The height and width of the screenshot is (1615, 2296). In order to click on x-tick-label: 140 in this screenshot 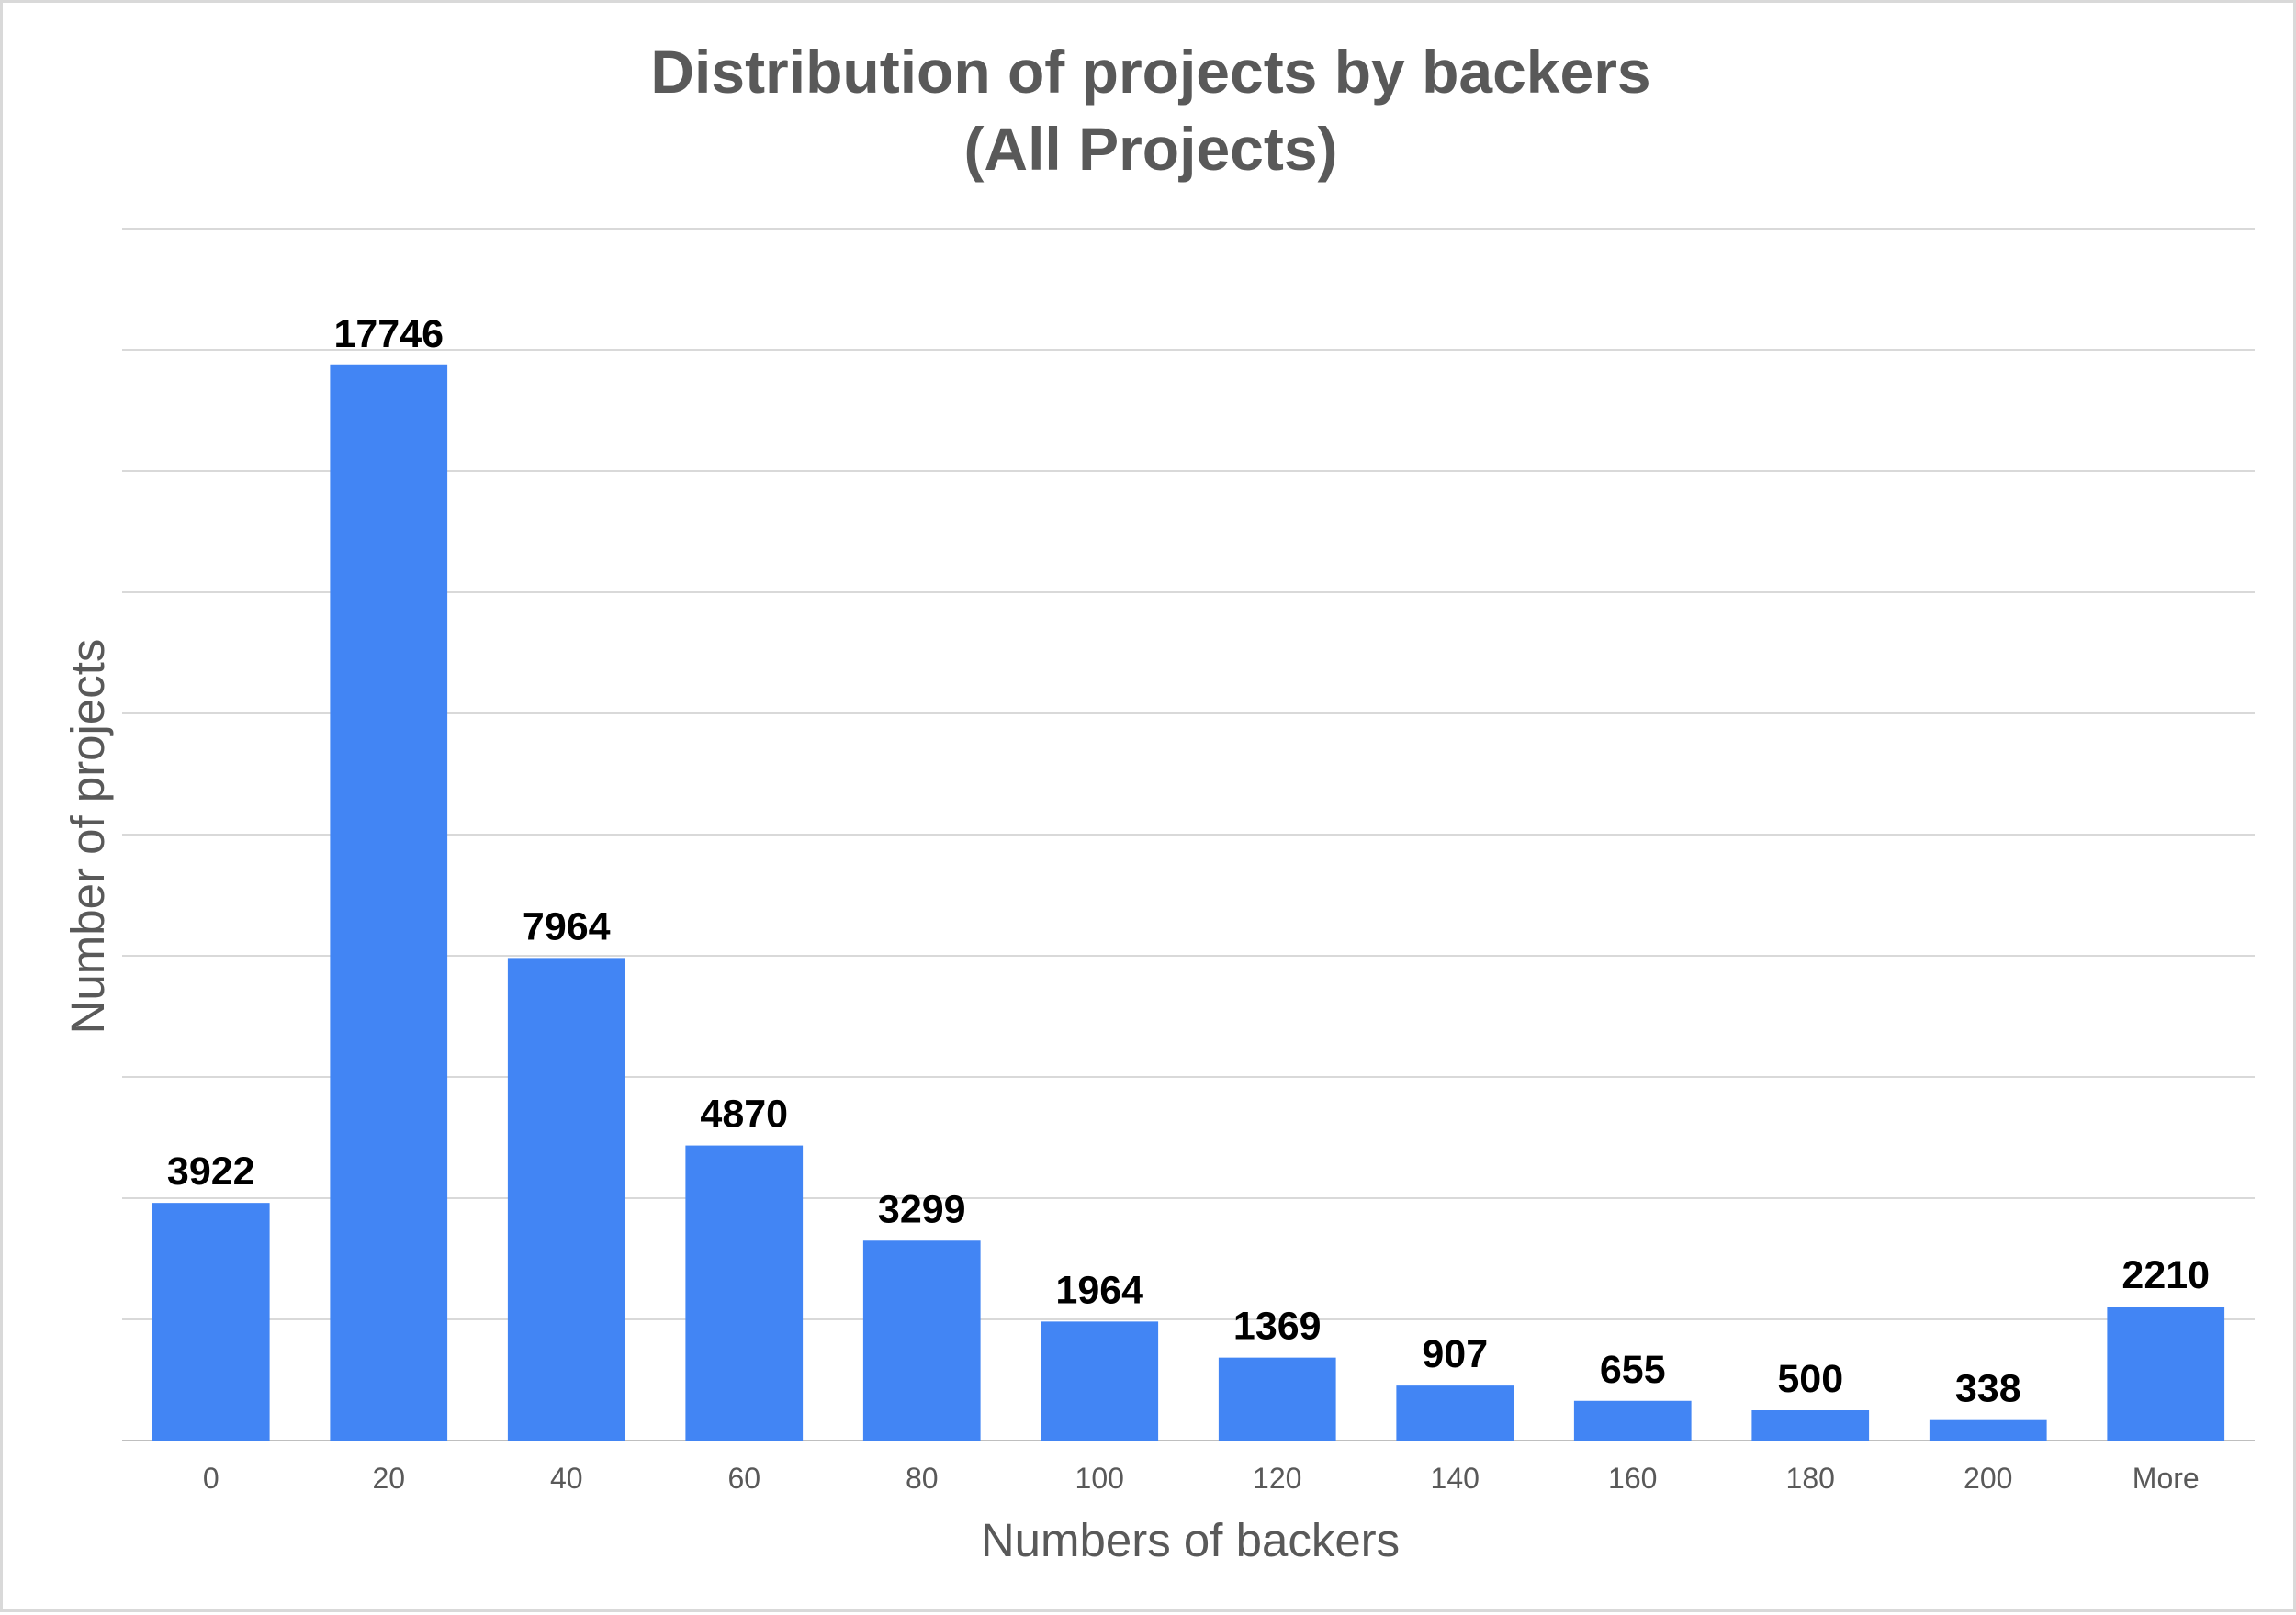, I will do `click(1455, 1478)`.